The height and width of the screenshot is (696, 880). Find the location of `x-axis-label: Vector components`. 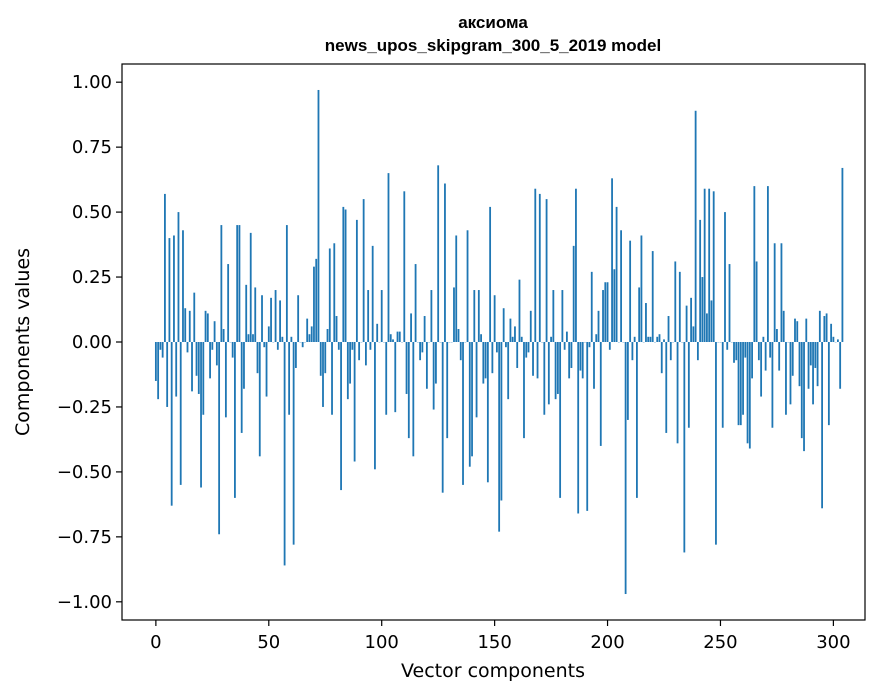

x-axis-label: Vector components is located at coordinates (493, 671).